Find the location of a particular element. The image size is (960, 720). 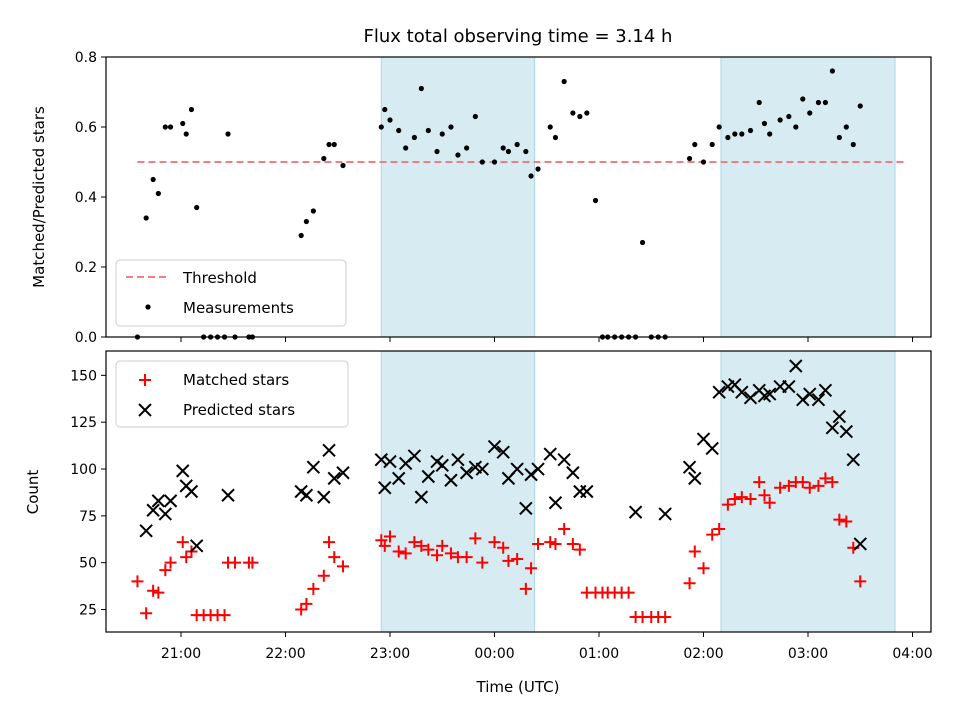

y-tick-label: 100 is located at coordinates (83, 470).